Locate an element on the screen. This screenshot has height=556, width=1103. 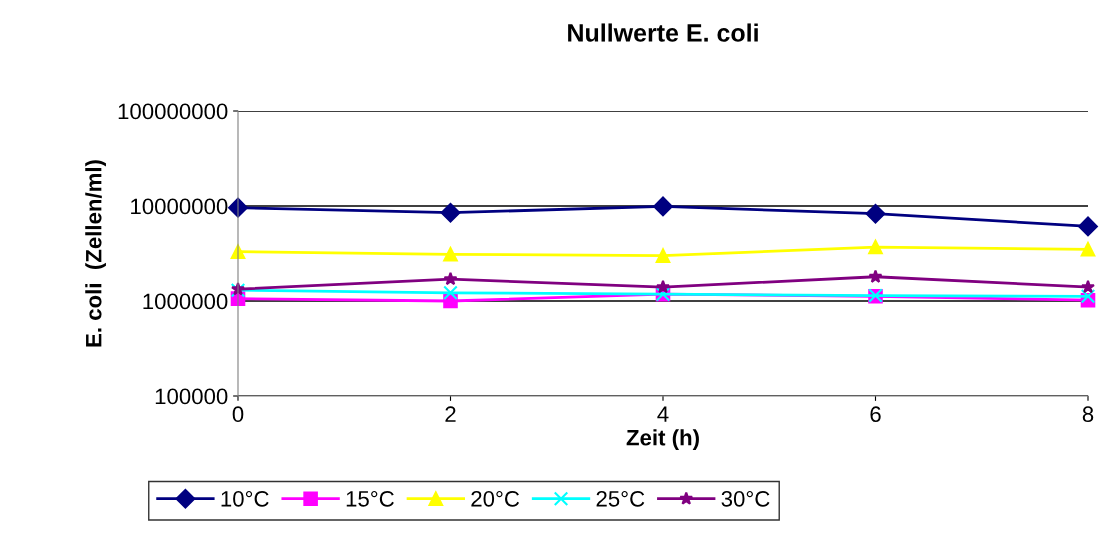
x-tick-label: 2 is located at coordinates (450, 414).